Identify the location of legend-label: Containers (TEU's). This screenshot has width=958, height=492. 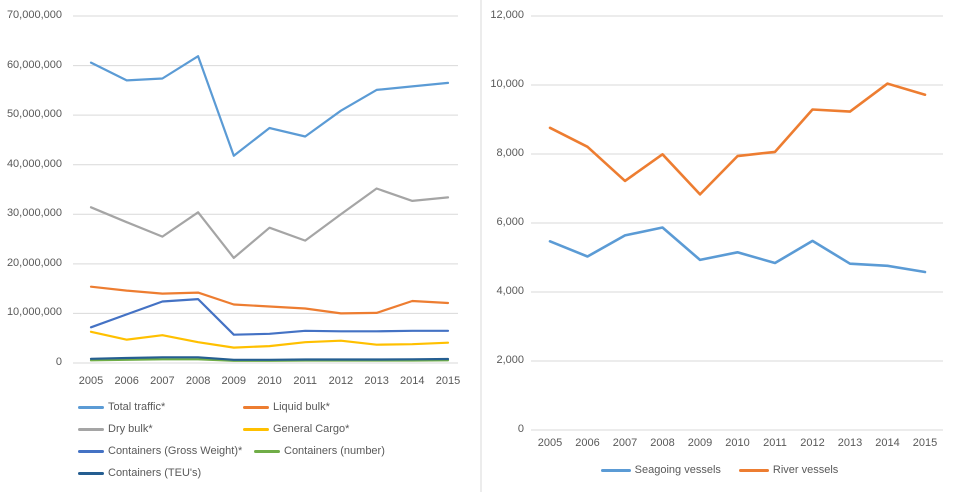
(155, 473).